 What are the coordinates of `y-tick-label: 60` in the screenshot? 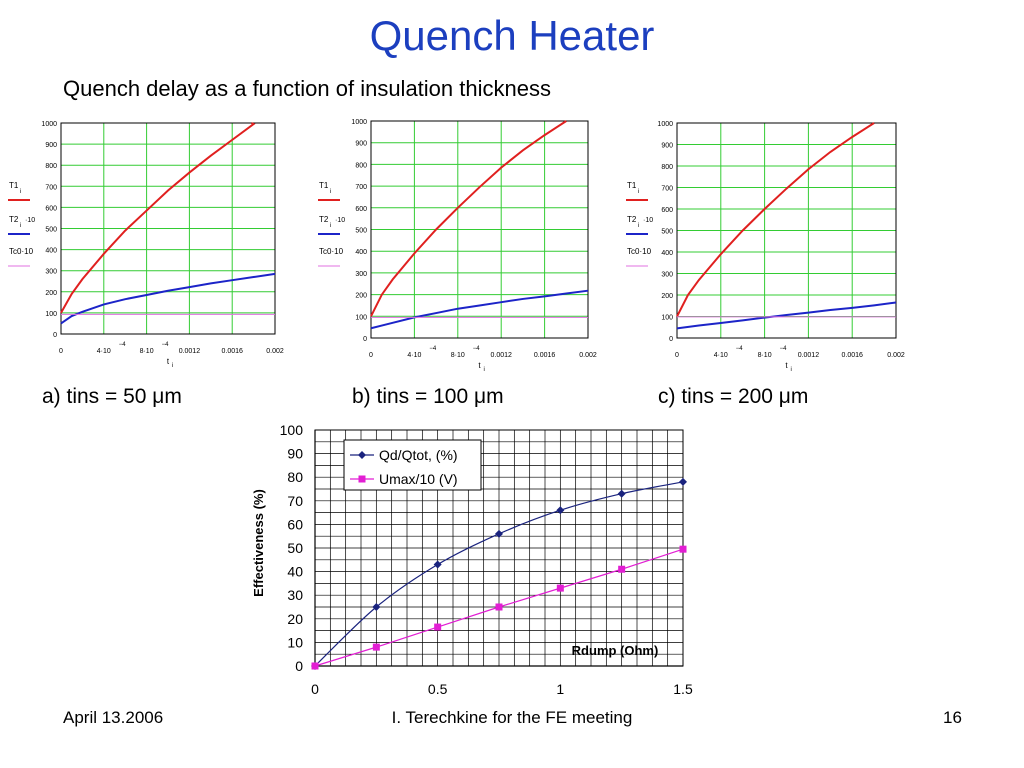 It's located at (295, 524).